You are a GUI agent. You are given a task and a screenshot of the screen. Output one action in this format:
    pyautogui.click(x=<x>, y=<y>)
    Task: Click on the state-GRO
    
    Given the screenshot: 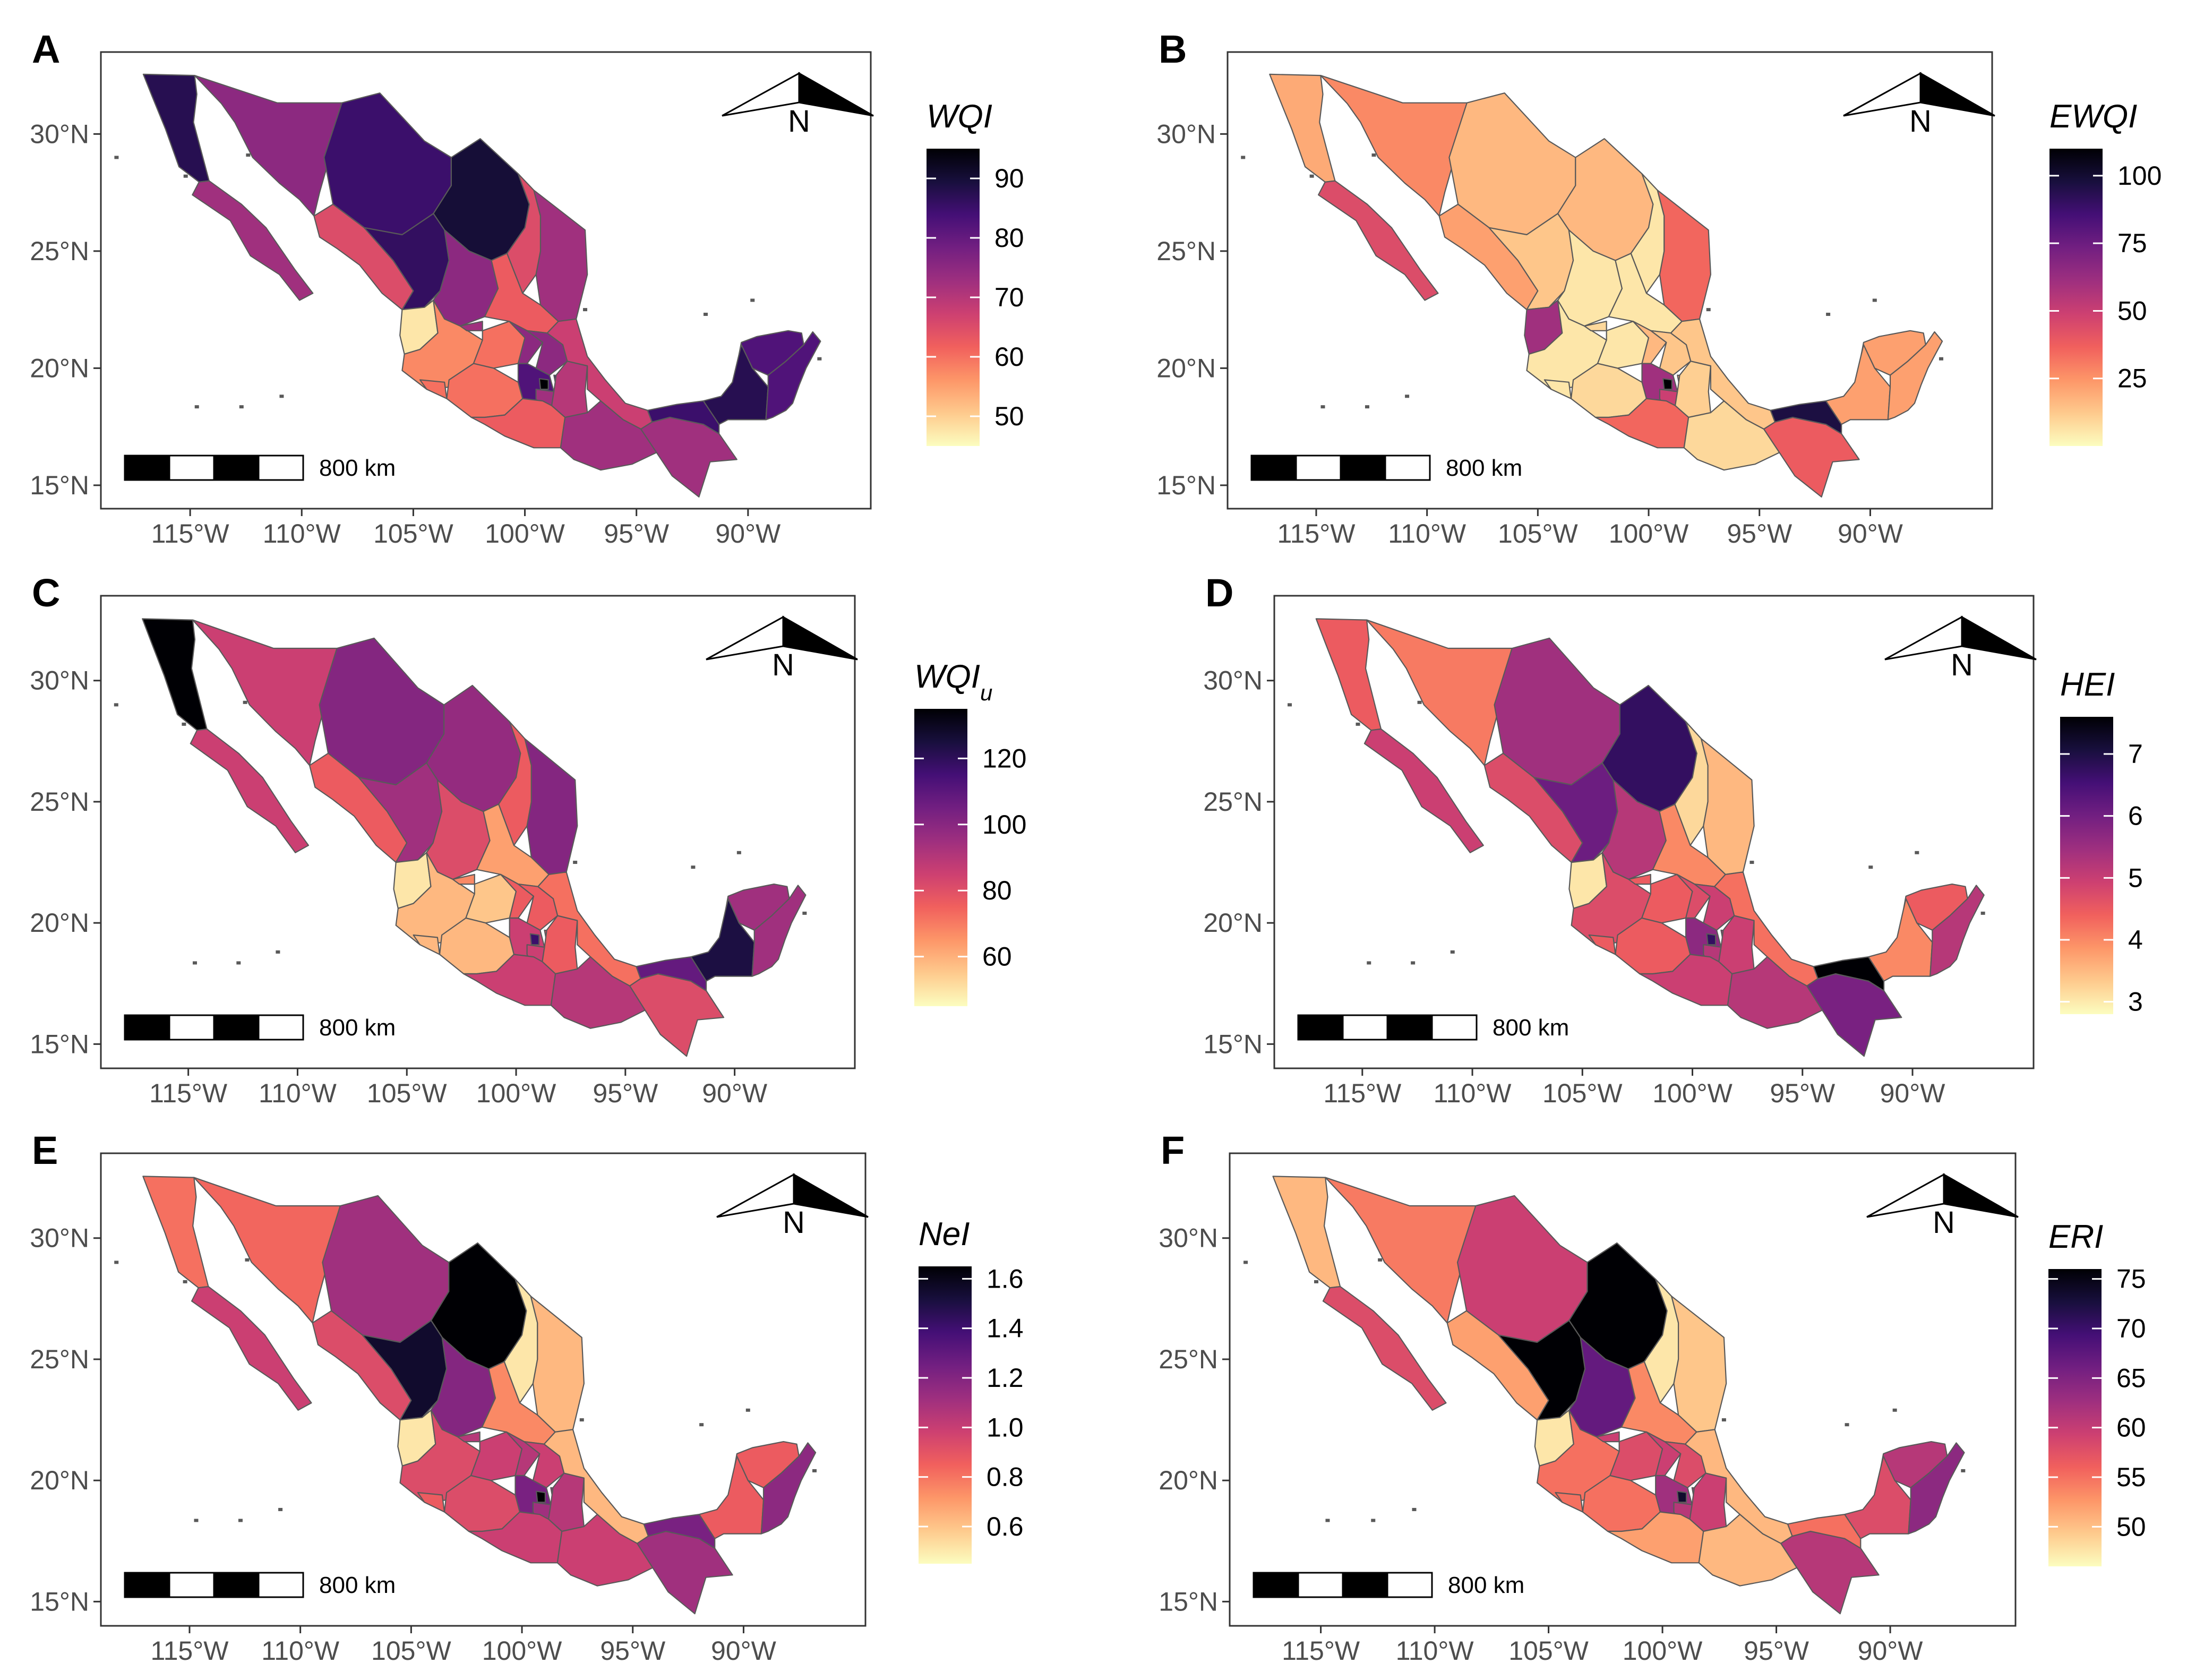 What is the action you would take?
    pyautogui.click(x=515, y=1538)
    